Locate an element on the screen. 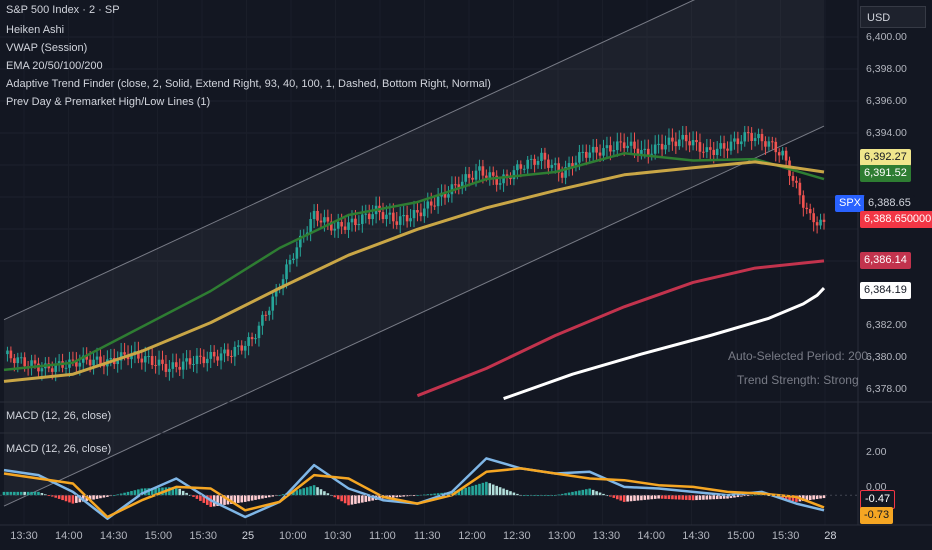 The width and height of the screenshot is (932, 550). currency-button: USD is located at coordinates (893, 17).